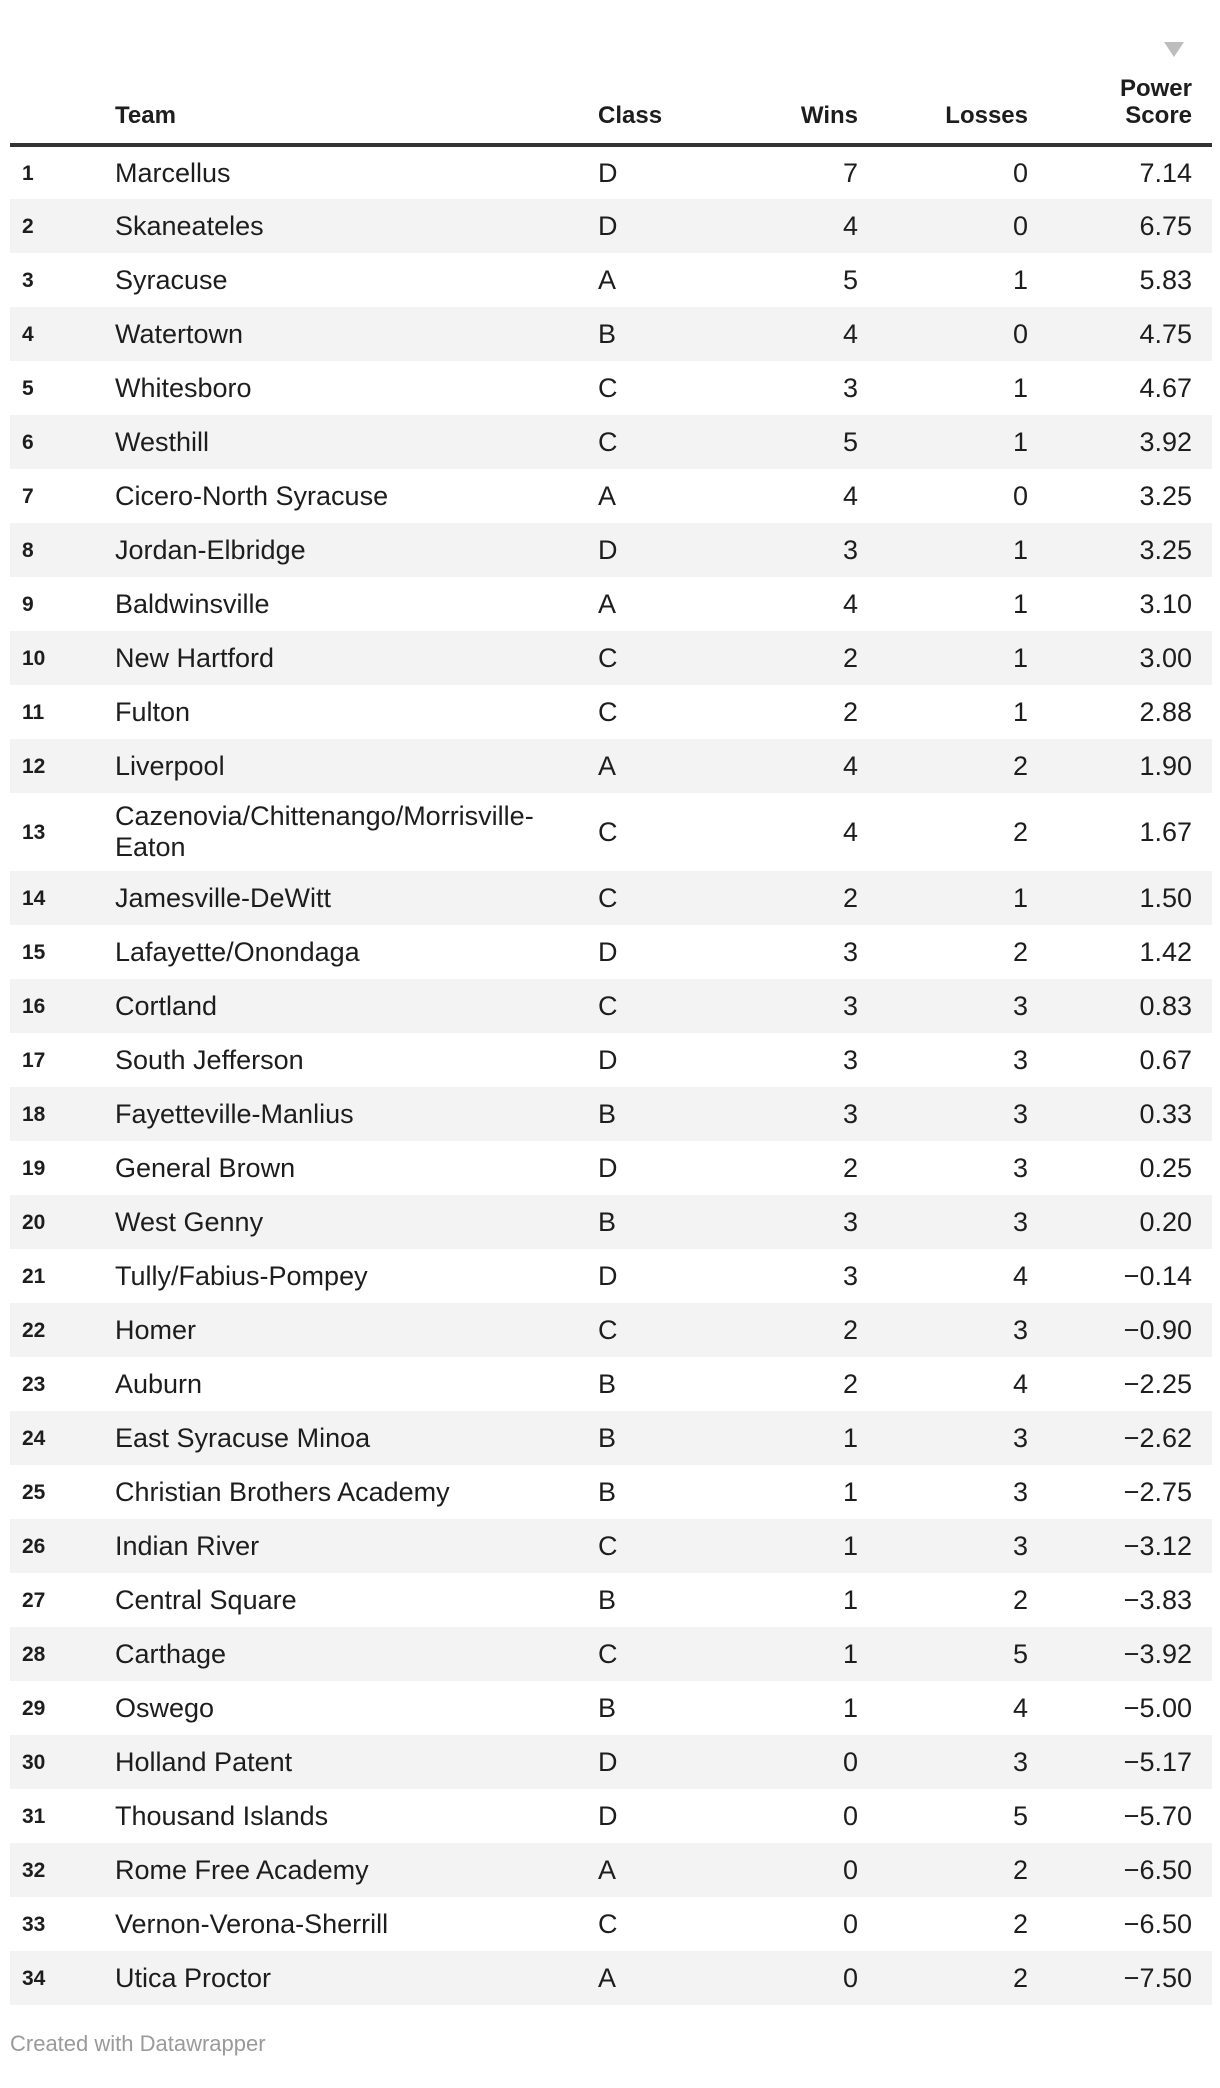 Image resolution: width=1220 pixels, height=2088 pixels. I want to click on team-cell: Thousand Islands, so click(222, 1815).